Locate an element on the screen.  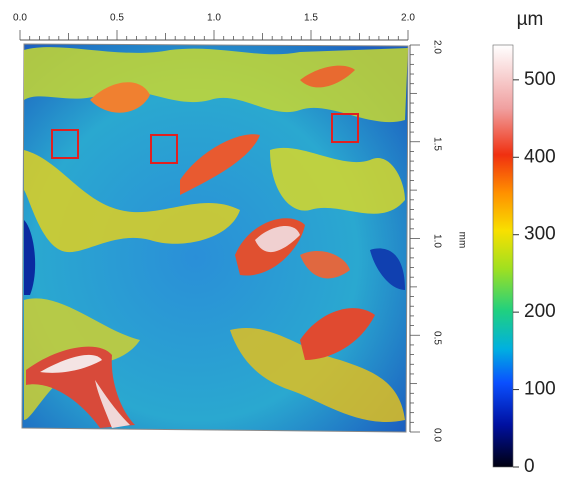
x-tick-label: 0.5 is located at coordinates (117, 18).